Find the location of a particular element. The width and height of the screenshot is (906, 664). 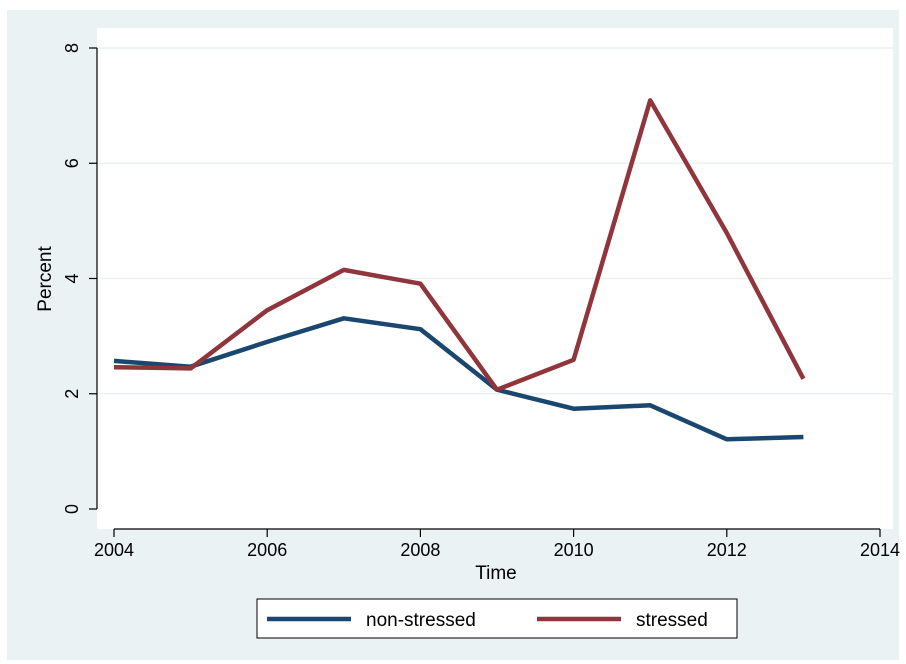

legend: non-stressed stressed is located at coordinates (497, 618).